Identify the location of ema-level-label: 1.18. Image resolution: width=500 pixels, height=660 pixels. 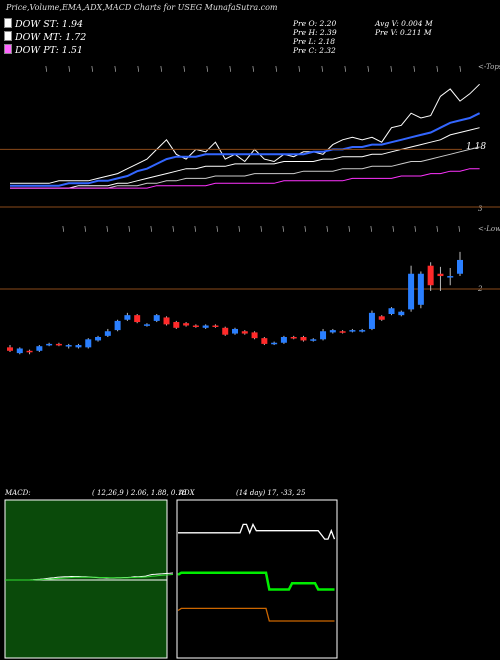
(476, 147).